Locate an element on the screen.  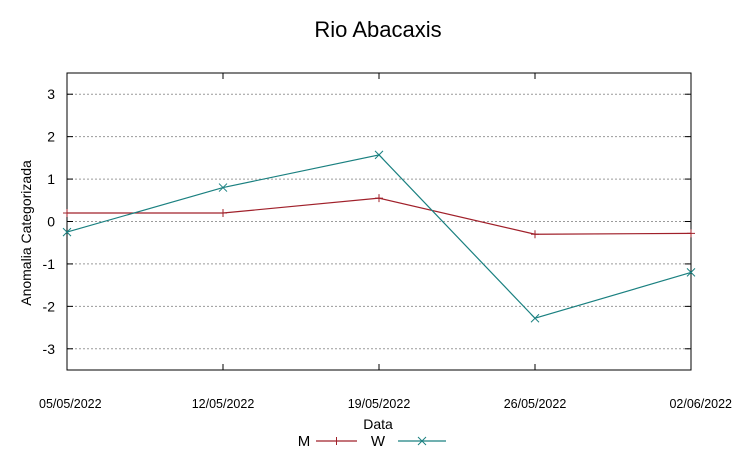
y-tick-label: 0 is located at coordinates (51, 222).